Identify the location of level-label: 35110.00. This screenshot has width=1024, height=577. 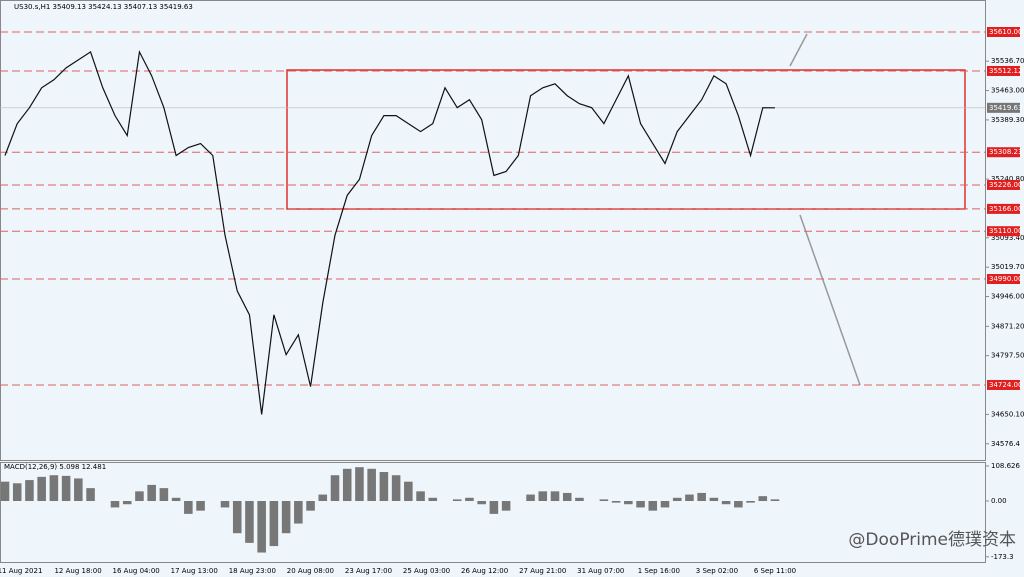
(1005, 231).